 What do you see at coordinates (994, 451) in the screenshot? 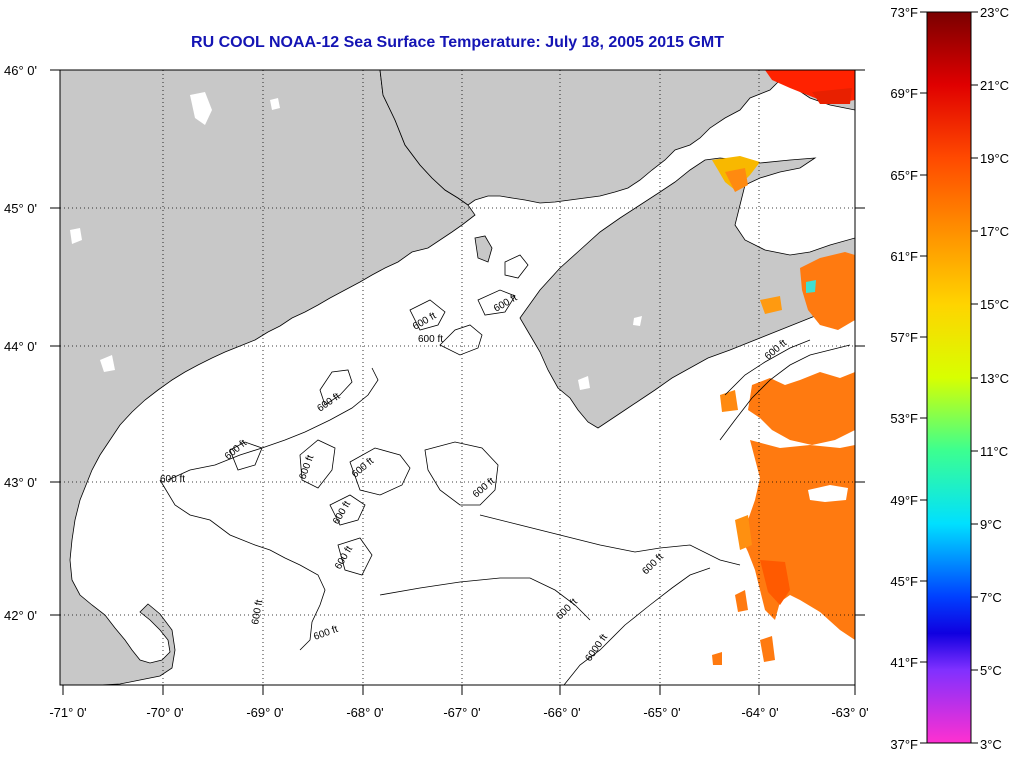
I see `c-label: 11°C` at bounding box center [994, 451].